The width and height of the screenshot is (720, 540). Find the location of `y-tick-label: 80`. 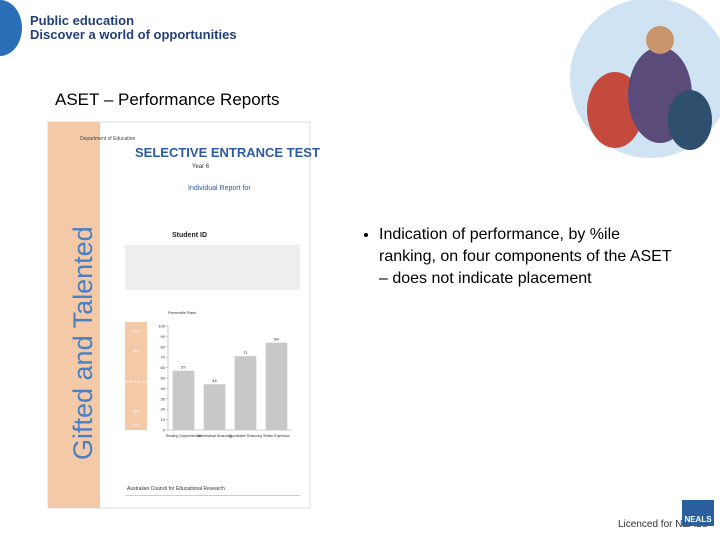

y-tick-label: 80 is located at coordinates (163, 346).